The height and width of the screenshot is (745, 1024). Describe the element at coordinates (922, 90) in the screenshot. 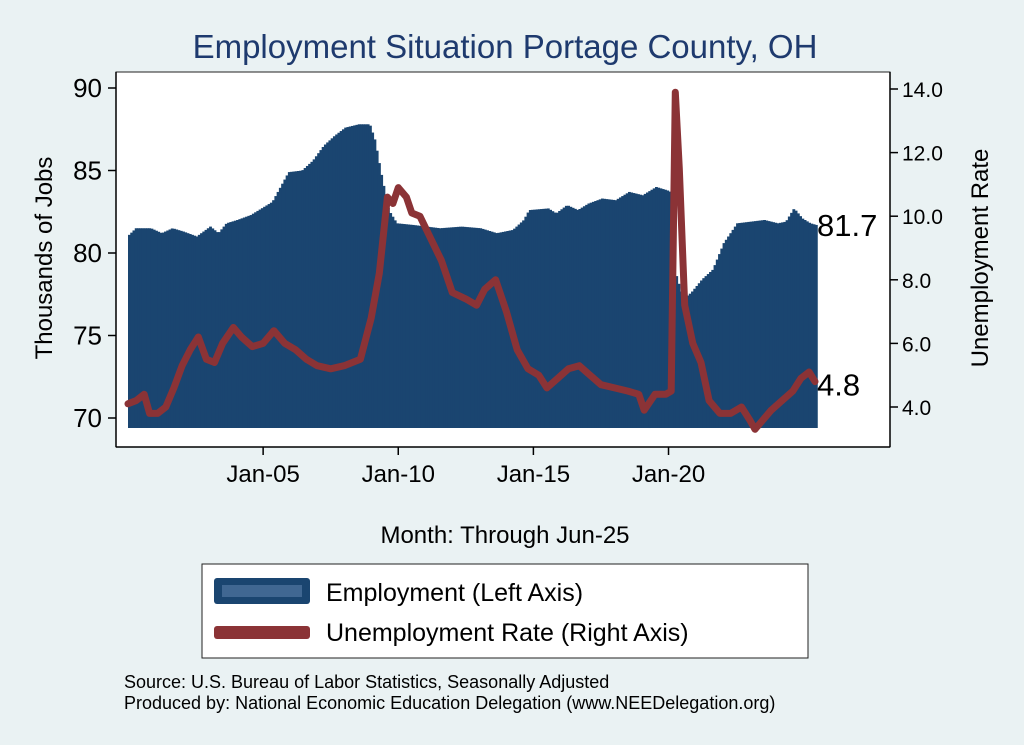

I see `y-right-tick-label: 14.0` at that location.